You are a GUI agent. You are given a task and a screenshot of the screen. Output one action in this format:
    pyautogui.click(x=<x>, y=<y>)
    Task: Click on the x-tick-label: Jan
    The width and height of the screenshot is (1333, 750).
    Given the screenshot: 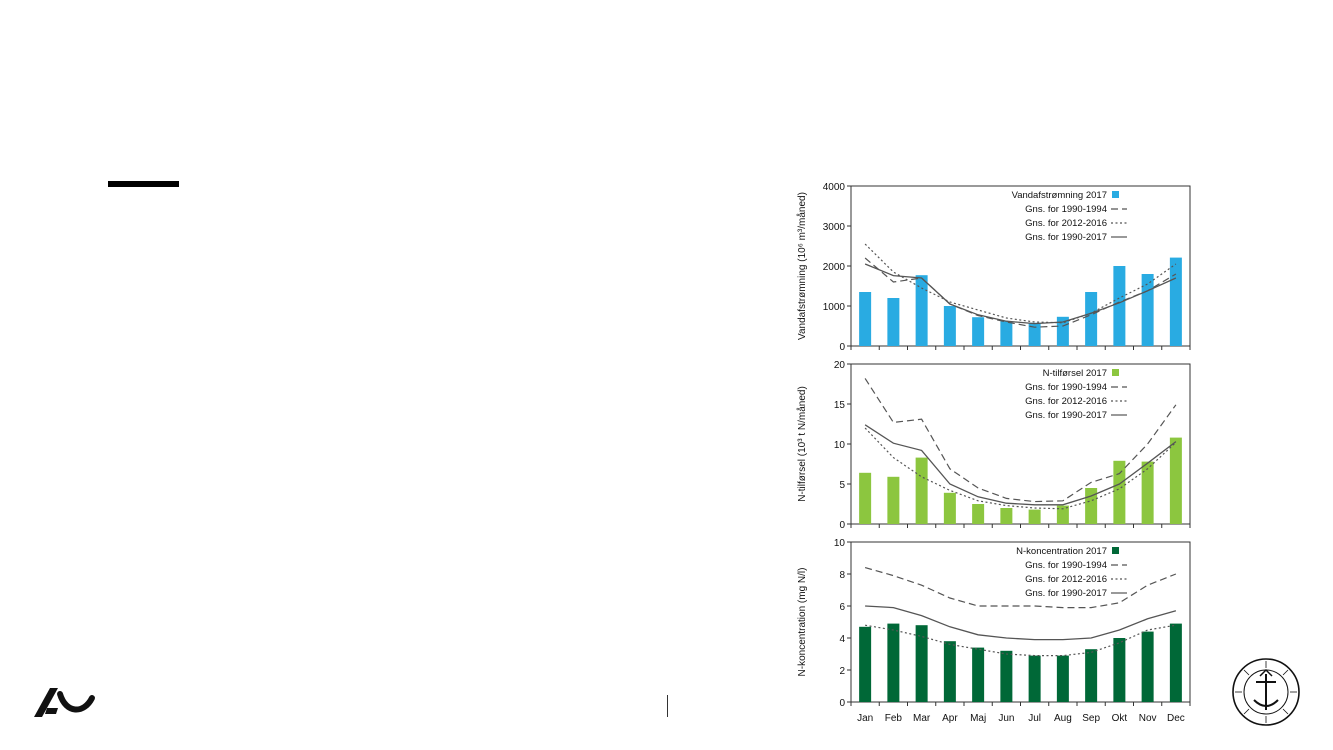 What is the action you would take?
    pyautogui.click(x=865, y=718)
    